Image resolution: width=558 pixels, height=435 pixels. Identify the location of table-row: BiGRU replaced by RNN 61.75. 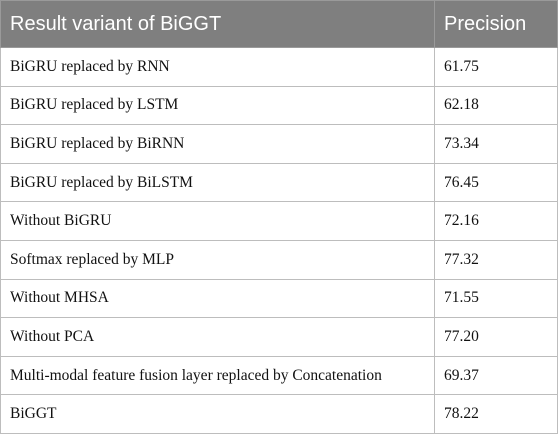
(279, 67).